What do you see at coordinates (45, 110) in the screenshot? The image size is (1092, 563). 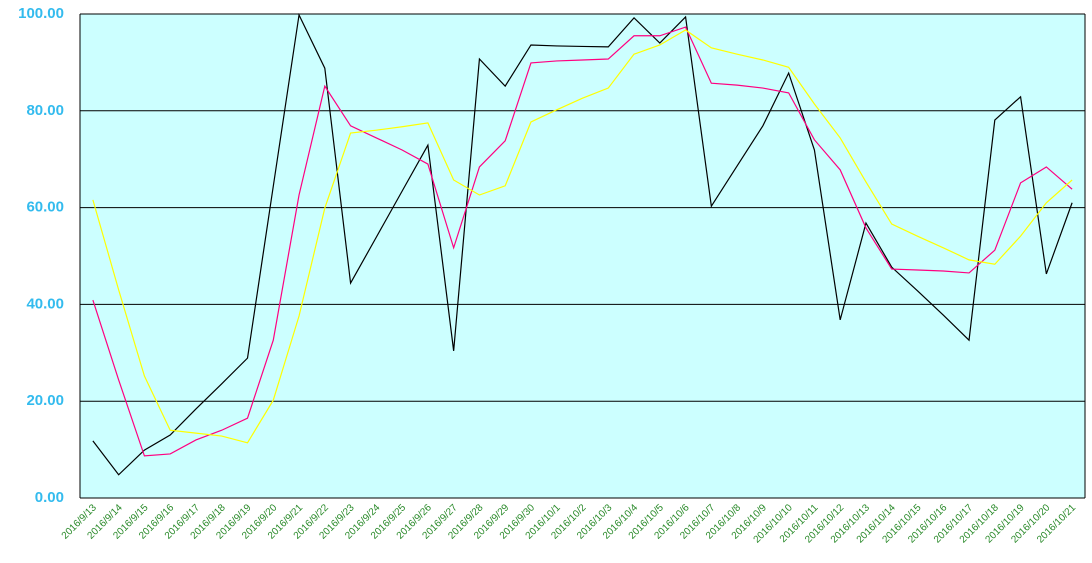 I see `y-tick-label: 80.00` at bounding box center [45, 110].